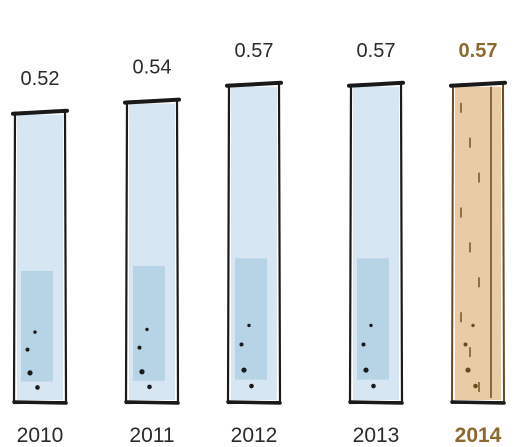 This screenshot has height=447, width=518. Describe the element at coordinates (478, 51) in the screenshot. I see `value-label-2014: 0.57` at that location.